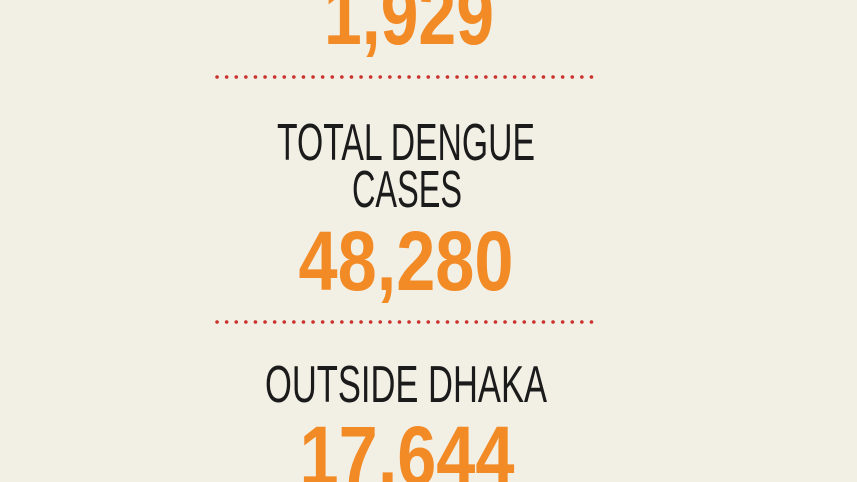 The image size is (857, 482). I want to click on stat-value: 1,929, so click(409, 31).